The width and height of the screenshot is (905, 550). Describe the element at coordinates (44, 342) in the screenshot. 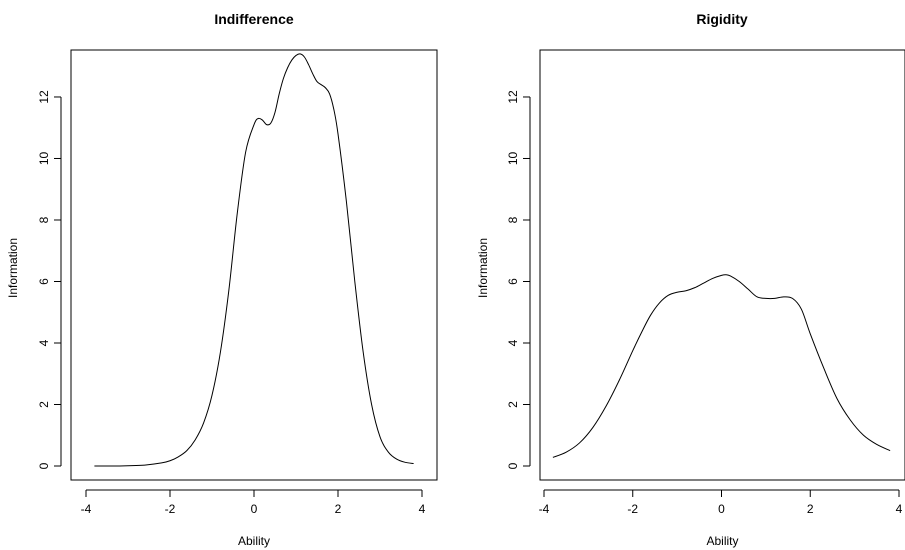

I see `y-tick-label-indifference: 4` at that location.